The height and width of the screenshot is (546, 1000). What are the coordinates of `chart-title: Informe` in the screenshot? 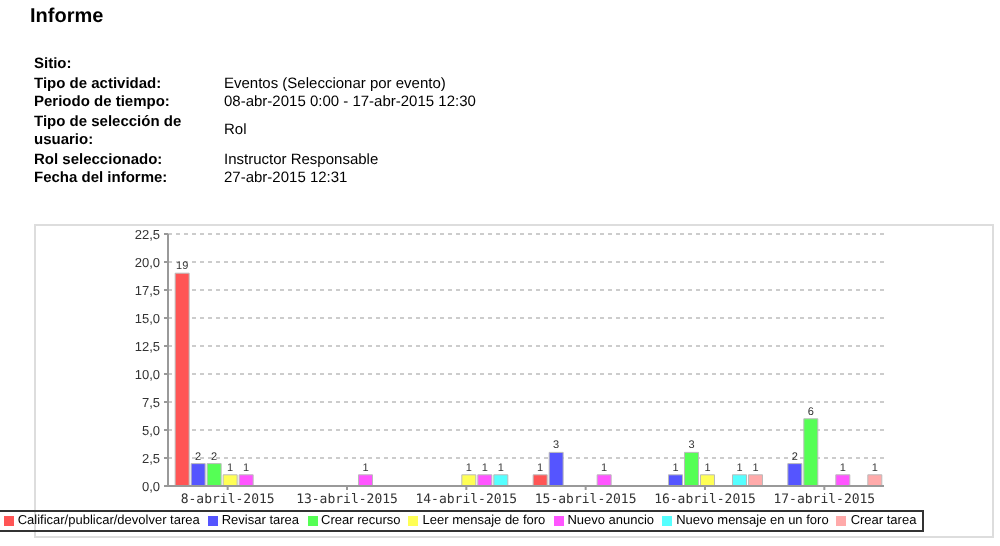 It's located at (67, 17).